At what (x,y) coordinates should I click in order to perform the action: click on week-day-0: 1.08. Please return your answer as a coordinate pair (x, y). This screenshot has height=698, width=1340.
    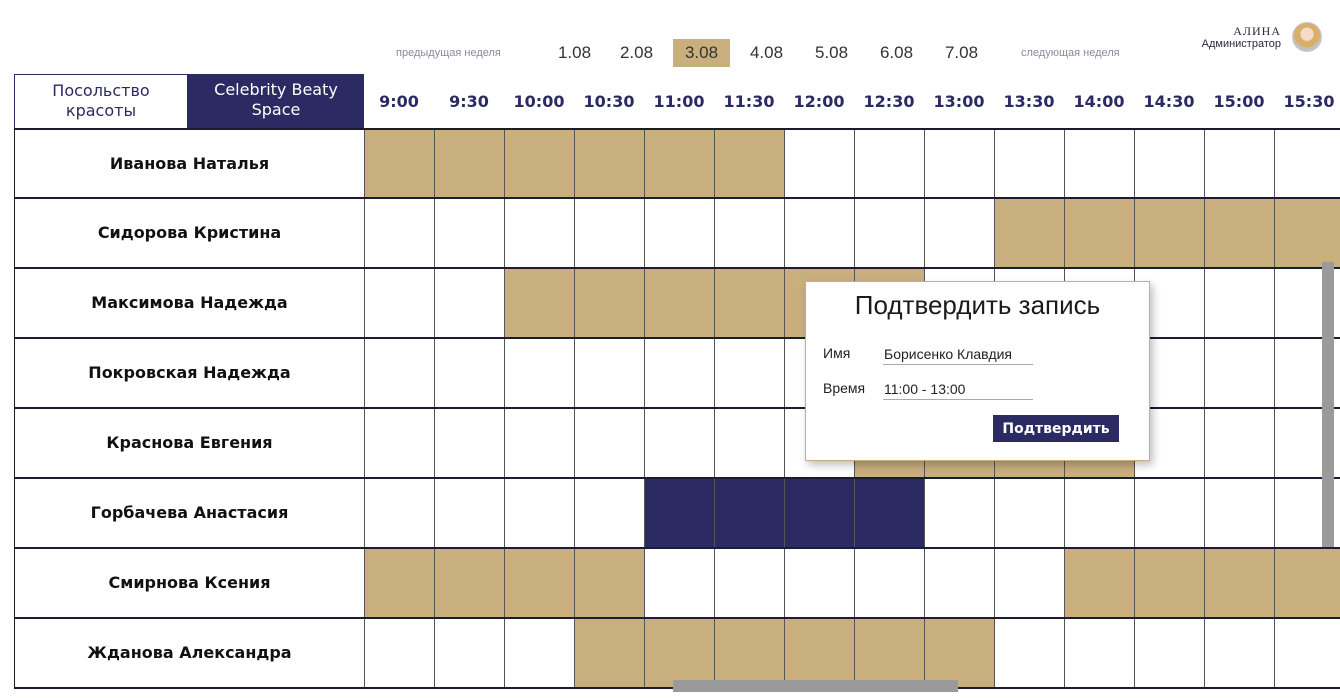
    Looking at the image, I should click on (574, 52).